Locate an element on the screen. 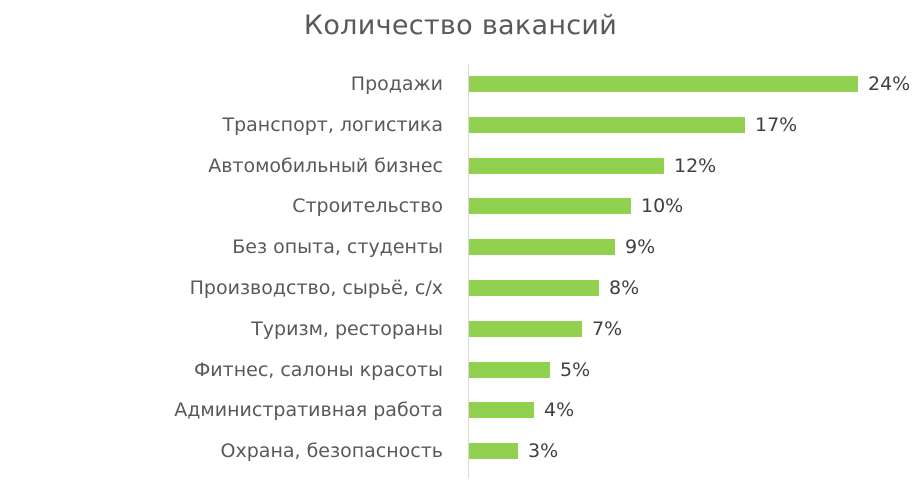 The width and height of the screenshot is (921, 491). chart-title: Количество вакансий is located at coordinates (460, 25).